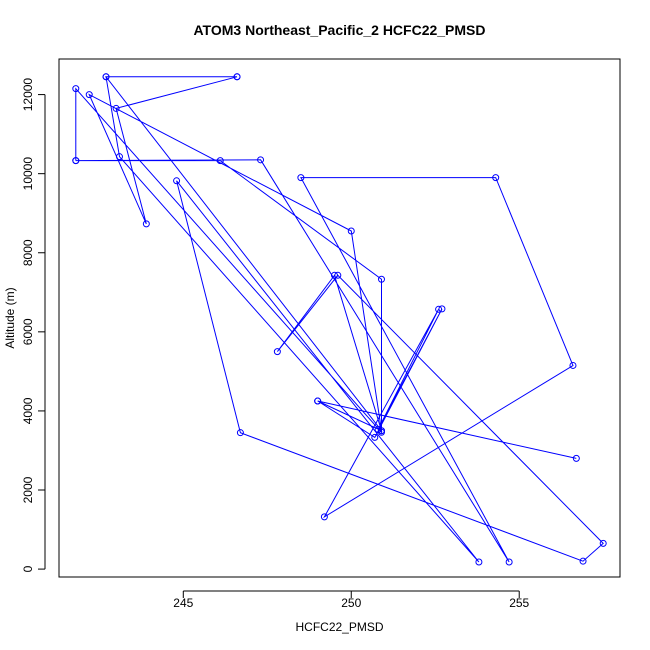  Describe the element at coordinates (28, 489) in the screenshot. I see `y-tick-label: 2000` at that location.